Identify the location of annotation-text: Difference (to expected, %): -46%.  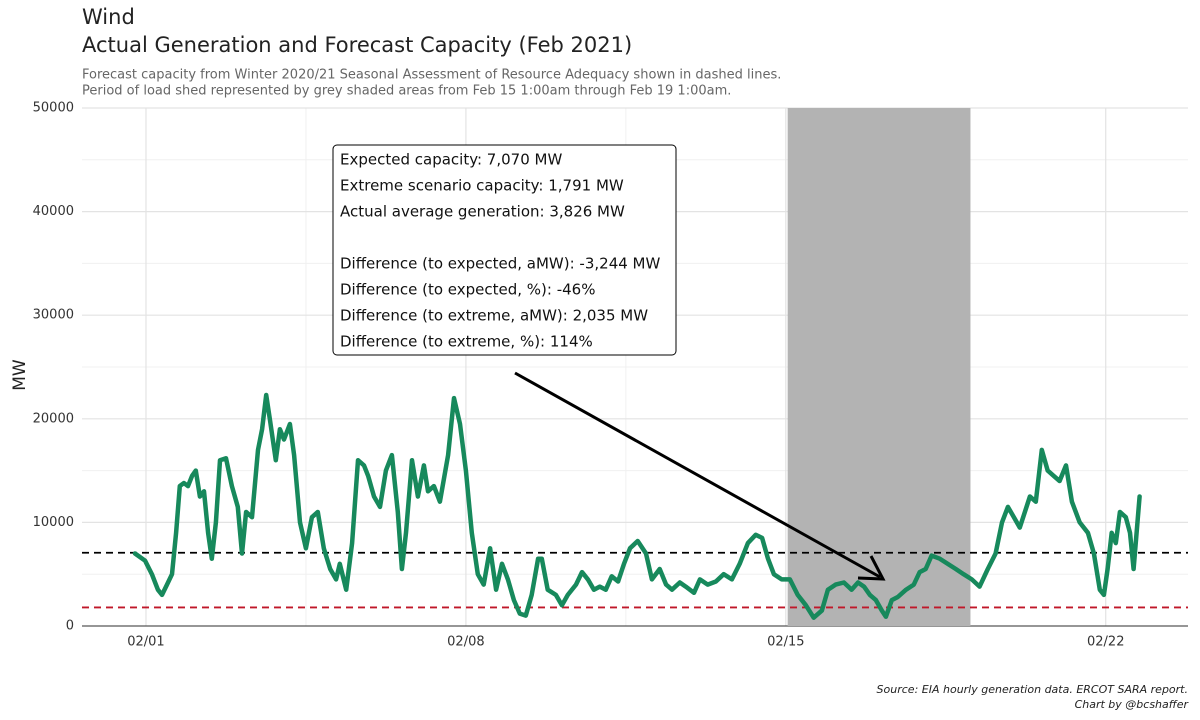
(467, 290).